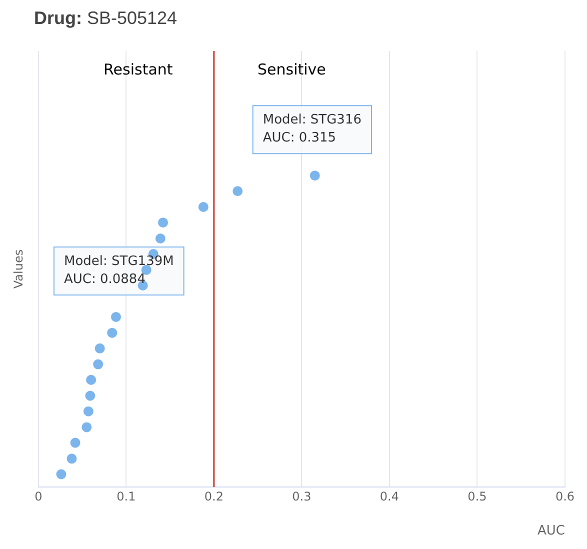  What do you see at coordinates (291, 69) in the screenshot?
I see `text: Sensitive` at bounding box center [291, 69].